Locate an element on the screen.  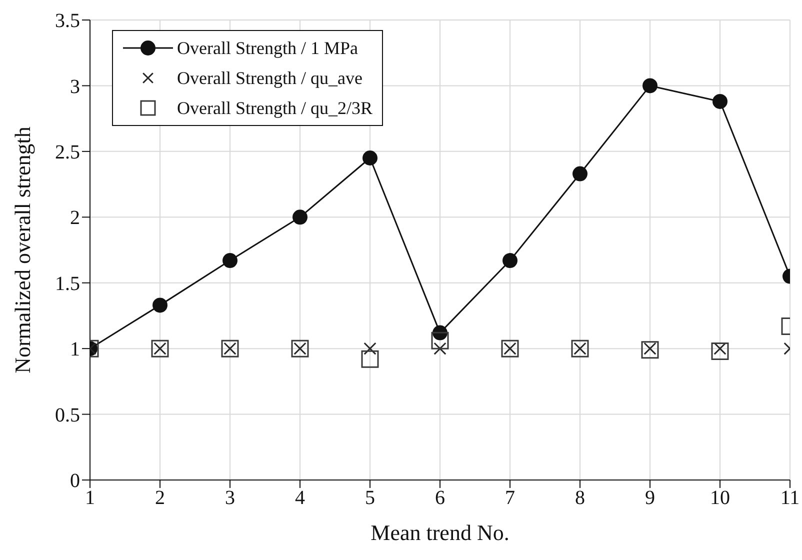
x-tick-label: 3 is located at coordinates (230, 498).